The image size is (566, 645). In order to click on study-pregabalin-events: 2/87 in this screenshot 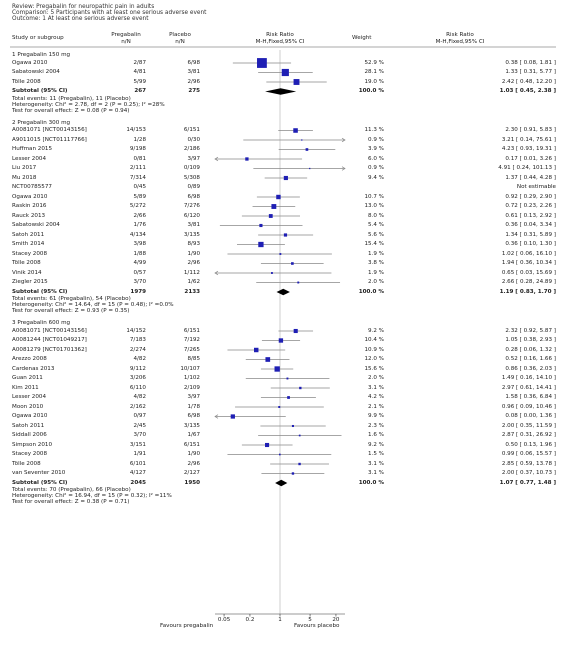, I will do `click(139, 62)`.